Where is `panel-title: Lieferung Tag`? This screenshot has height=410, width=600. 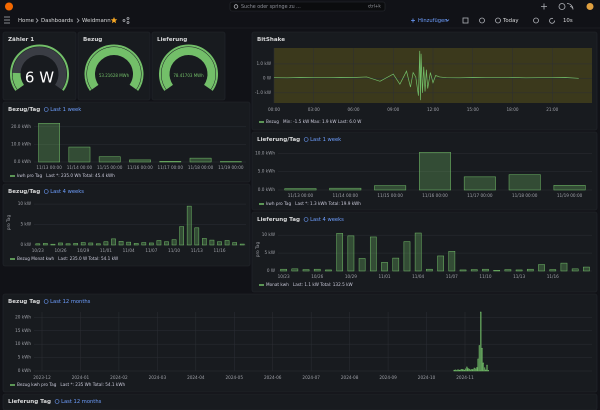 panel-title: Lieferung Tag is located at coordinates (278, 220).